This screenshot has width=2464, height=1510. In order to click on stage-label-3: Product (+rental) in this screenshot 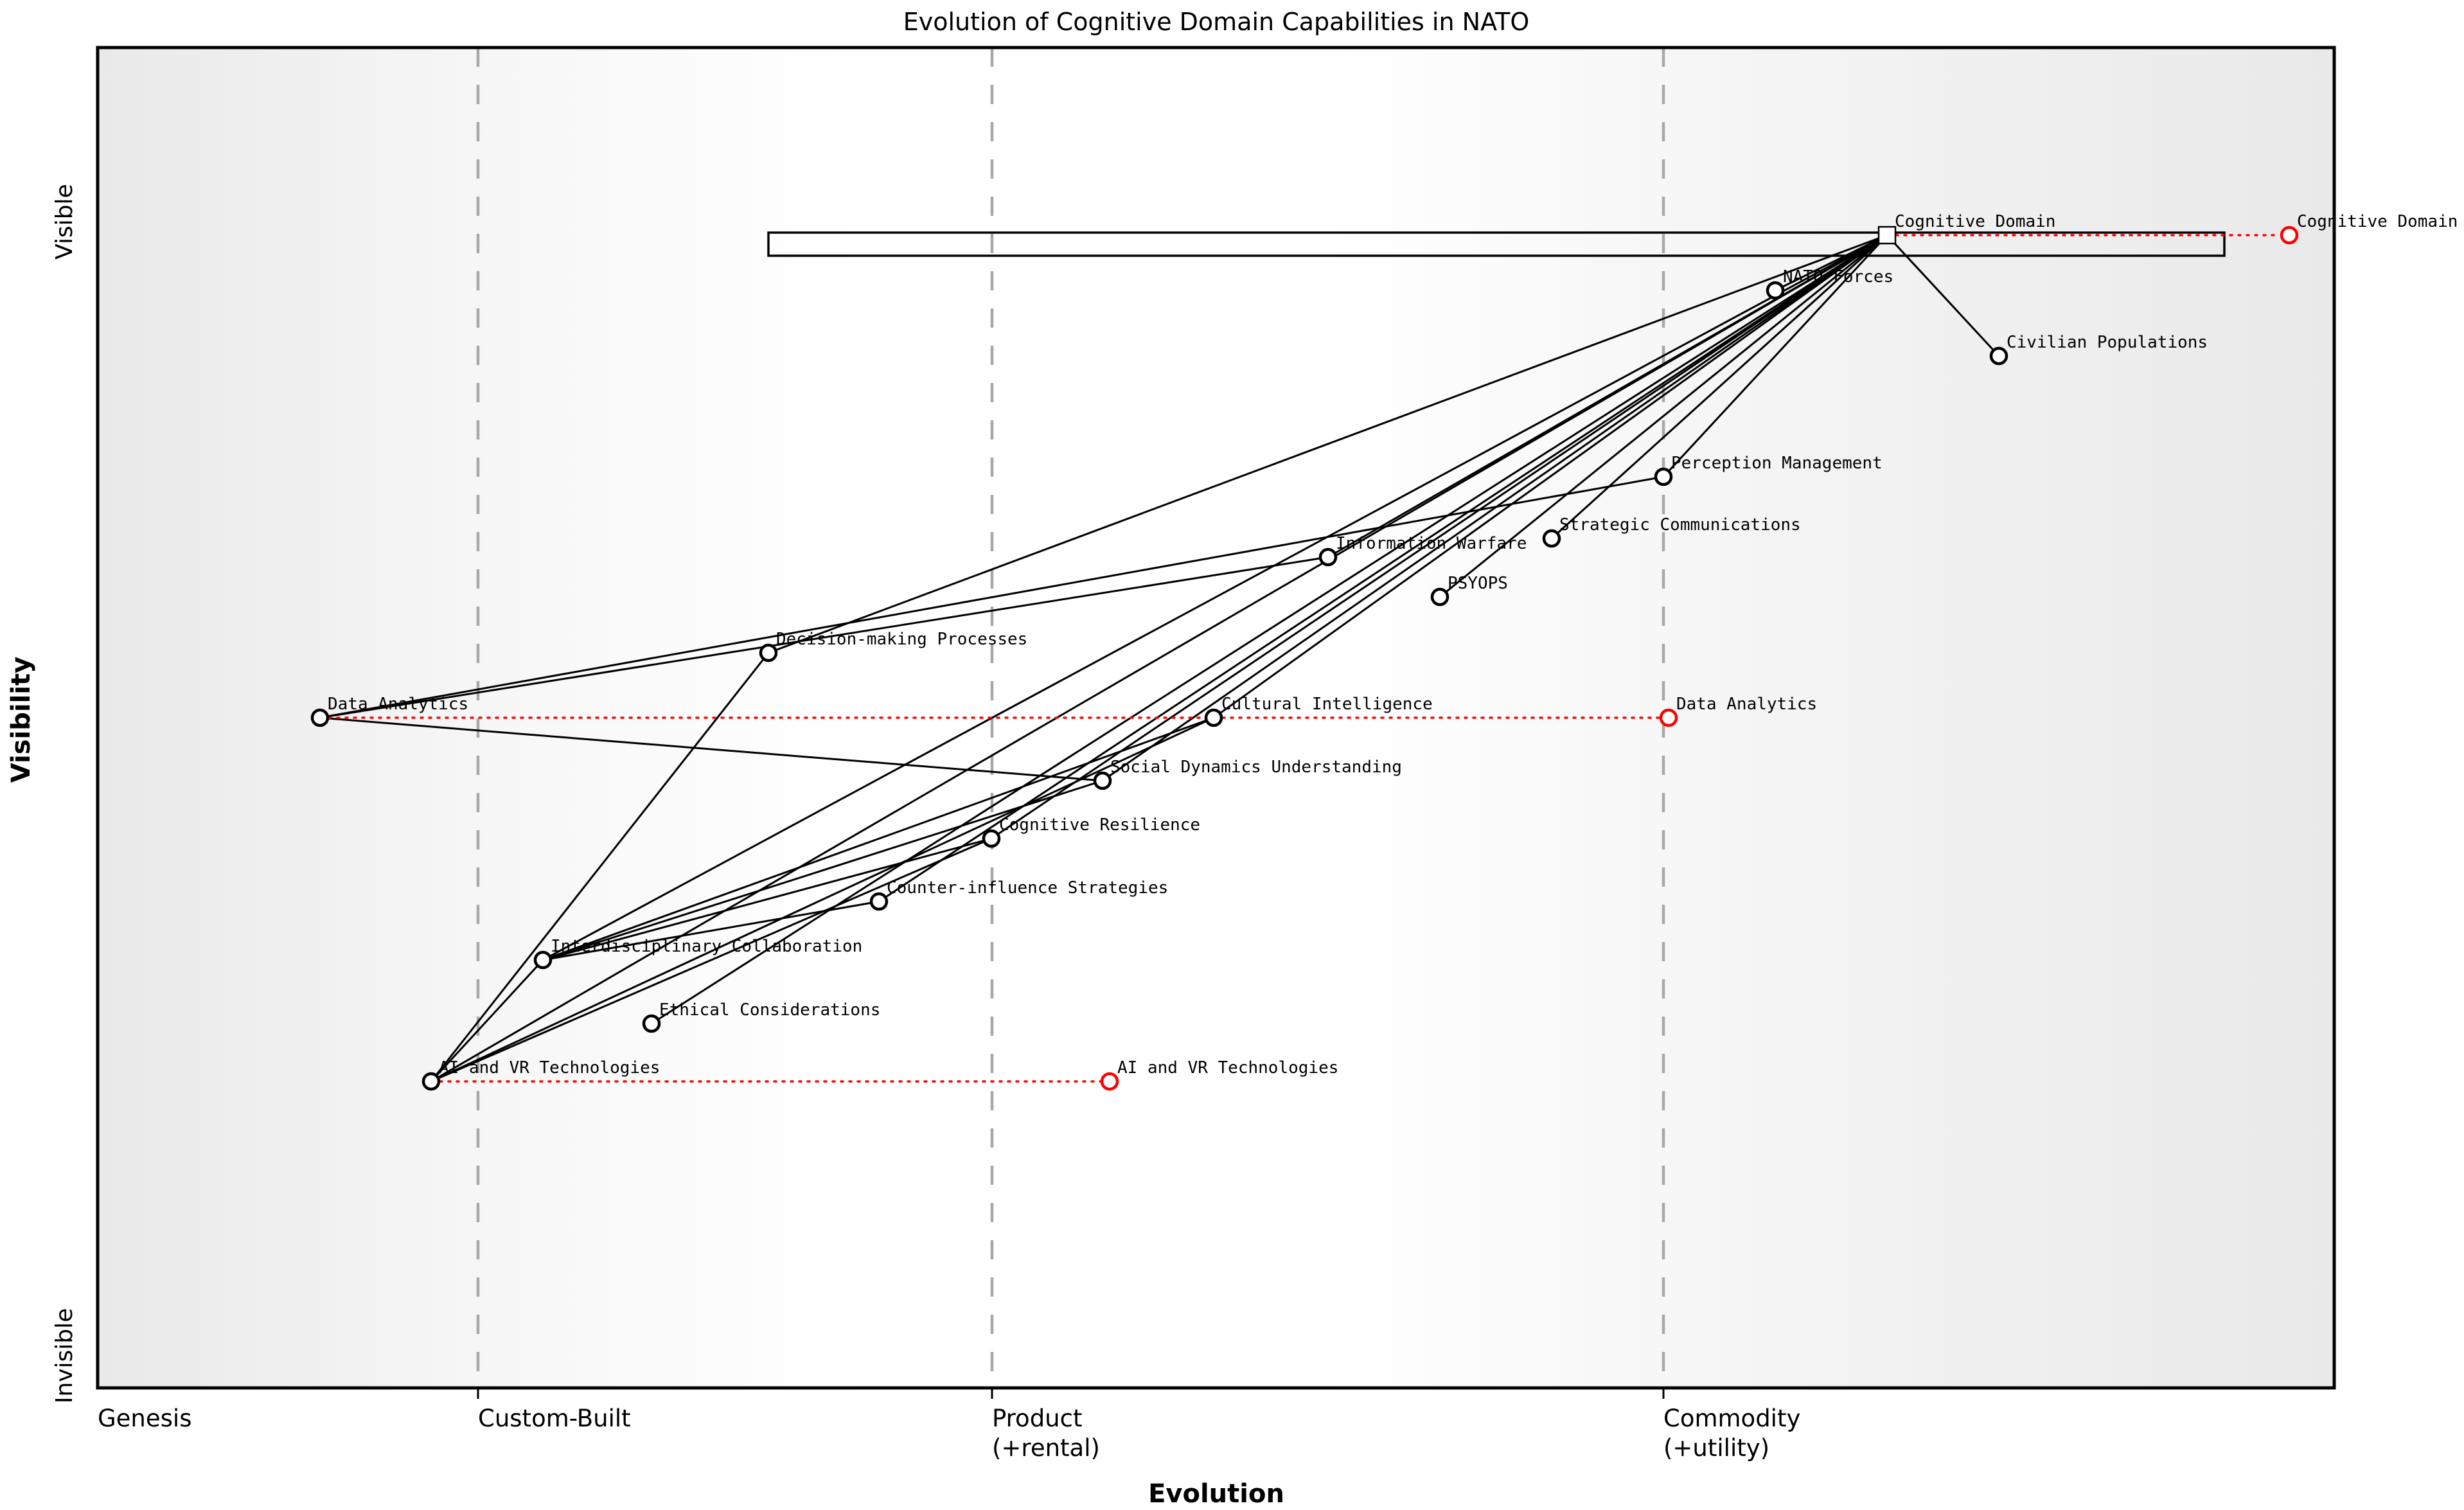, I will do `click(1046, 1434)`.